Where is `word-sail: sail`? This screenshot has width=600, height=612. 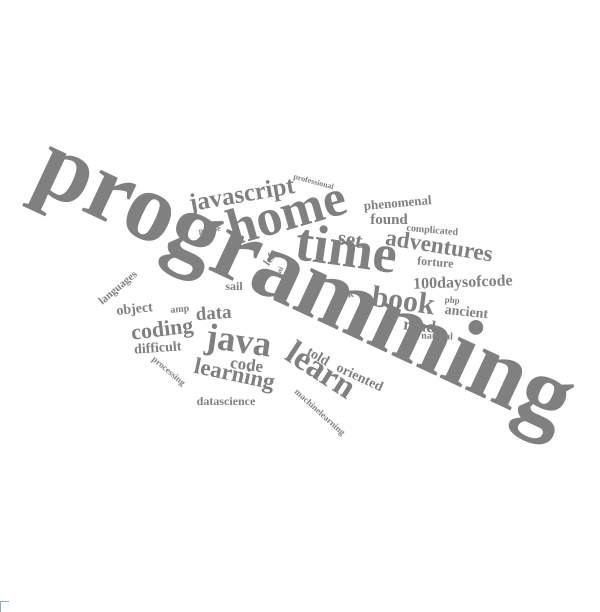 word-sail: sail is located at coordinates (234, 286).